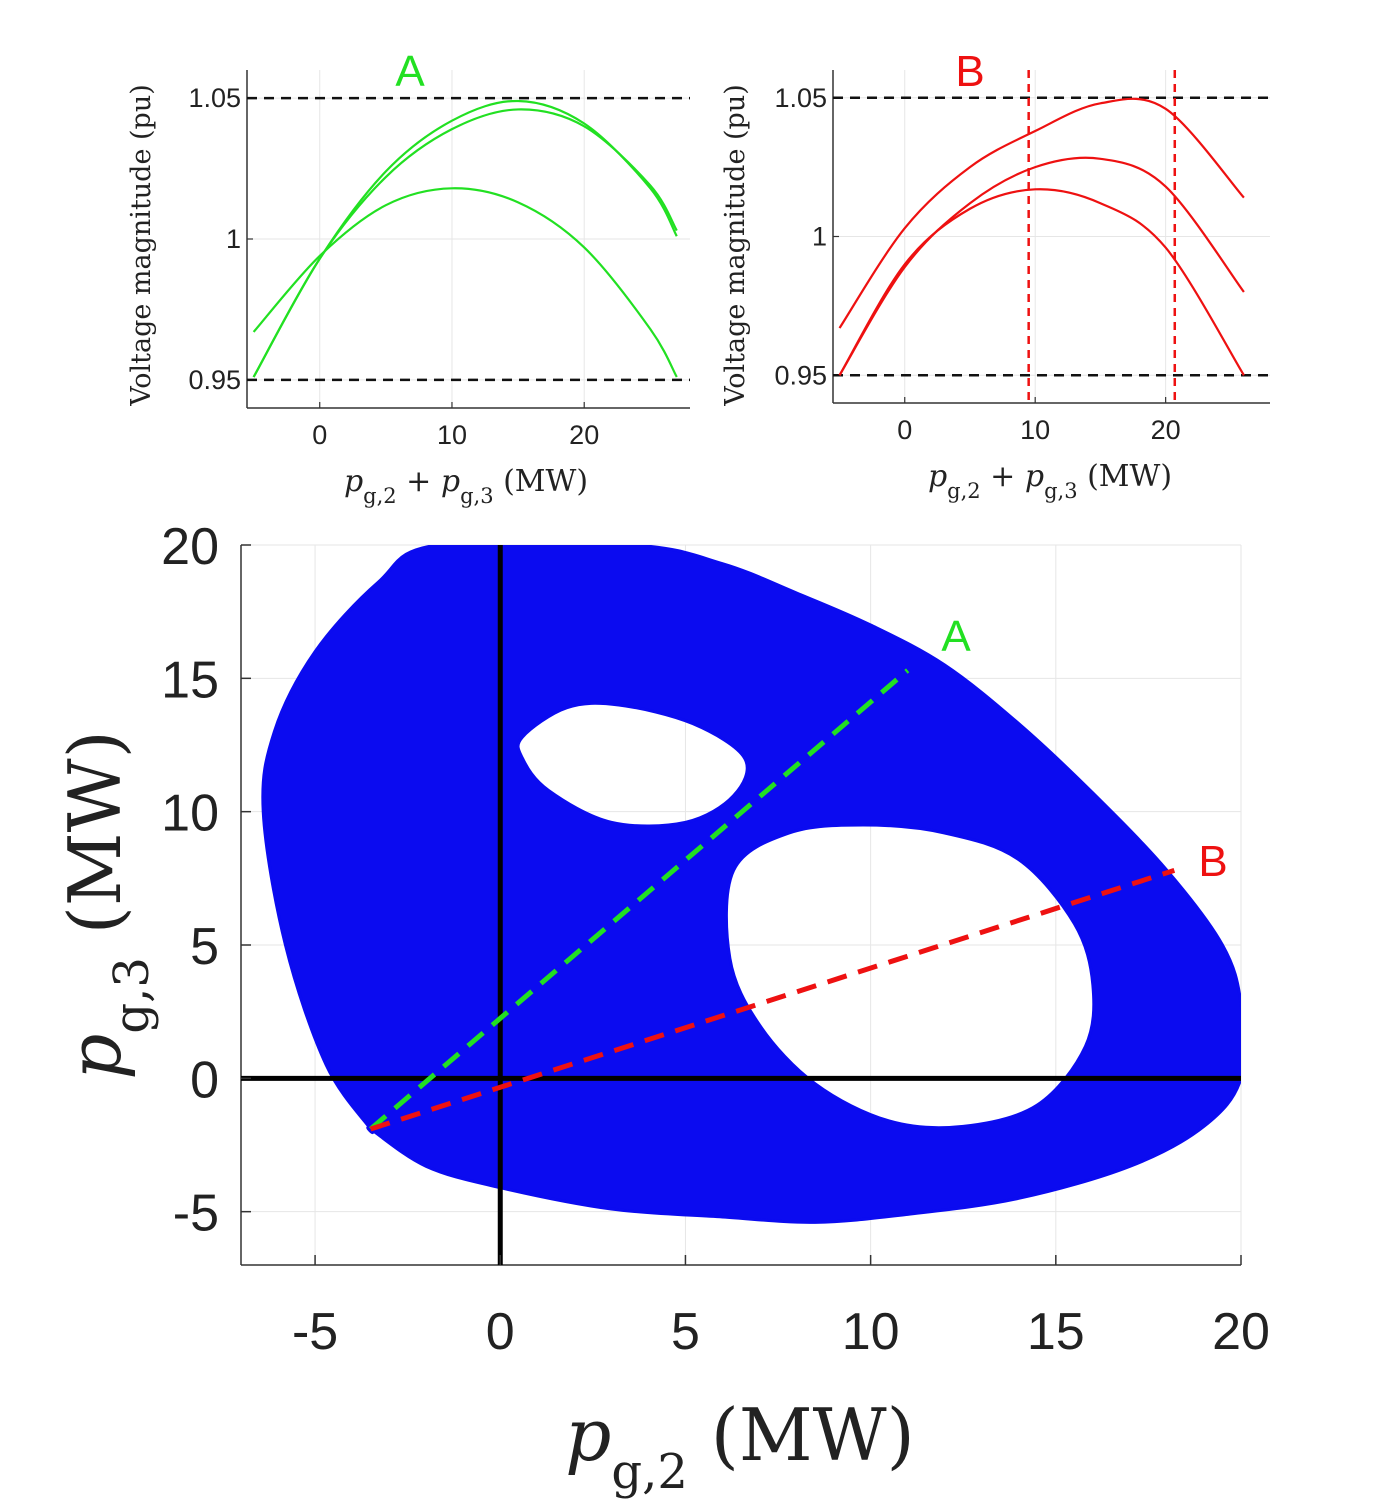  I want to click on x-tick-label-5: 20, so click(1241, 1332).